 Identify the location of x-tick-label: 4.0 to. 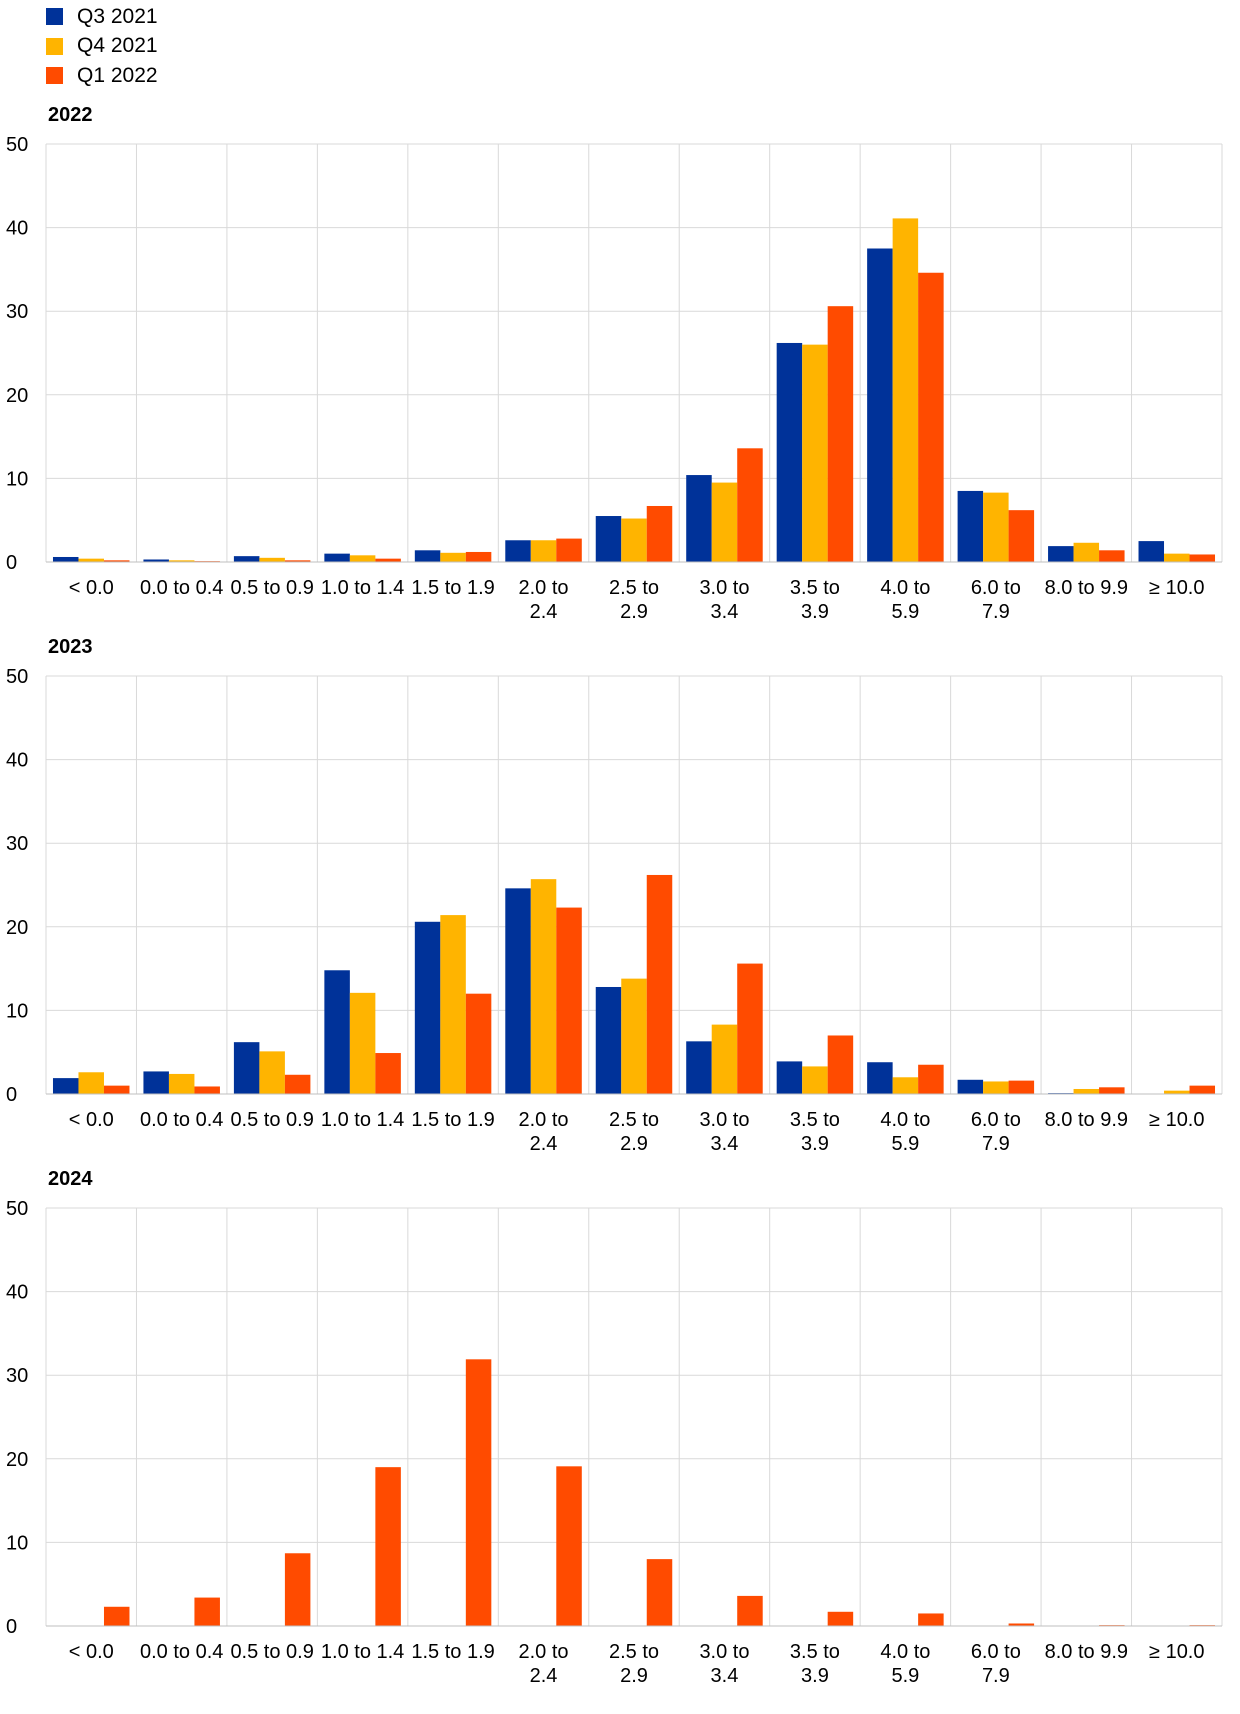
(905, 1120).